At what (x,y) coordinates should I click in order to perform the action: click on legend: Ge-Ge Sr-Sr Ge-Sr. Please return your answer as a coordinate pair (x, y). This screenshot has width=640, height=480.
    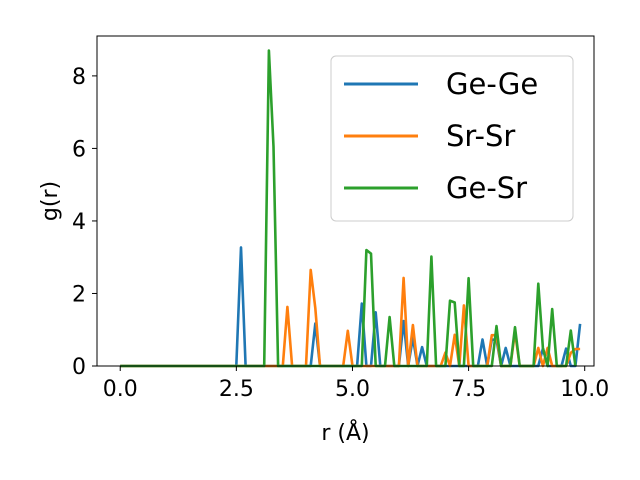
    Looking at the image, I should click on (452, 138).